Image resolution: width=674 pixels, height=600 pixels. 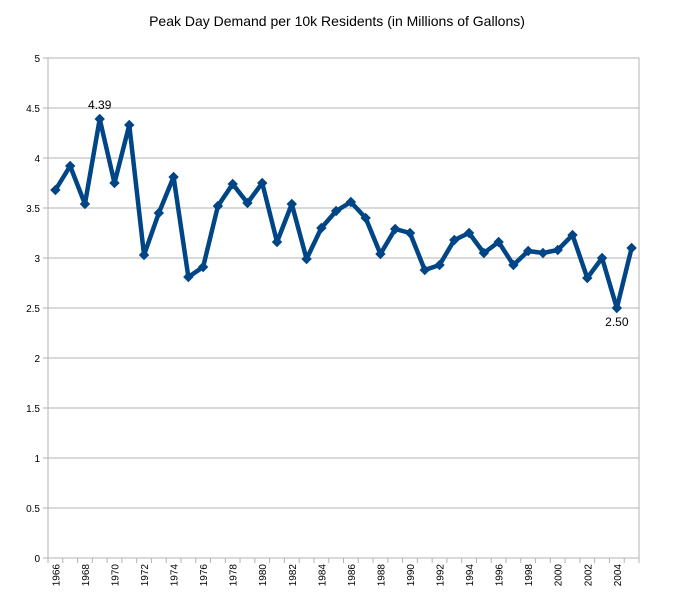 What do you see at coordinates (618, 575) in the screenshot?
I see `x-tick-label: 2004` at bounding box center [618, 575].